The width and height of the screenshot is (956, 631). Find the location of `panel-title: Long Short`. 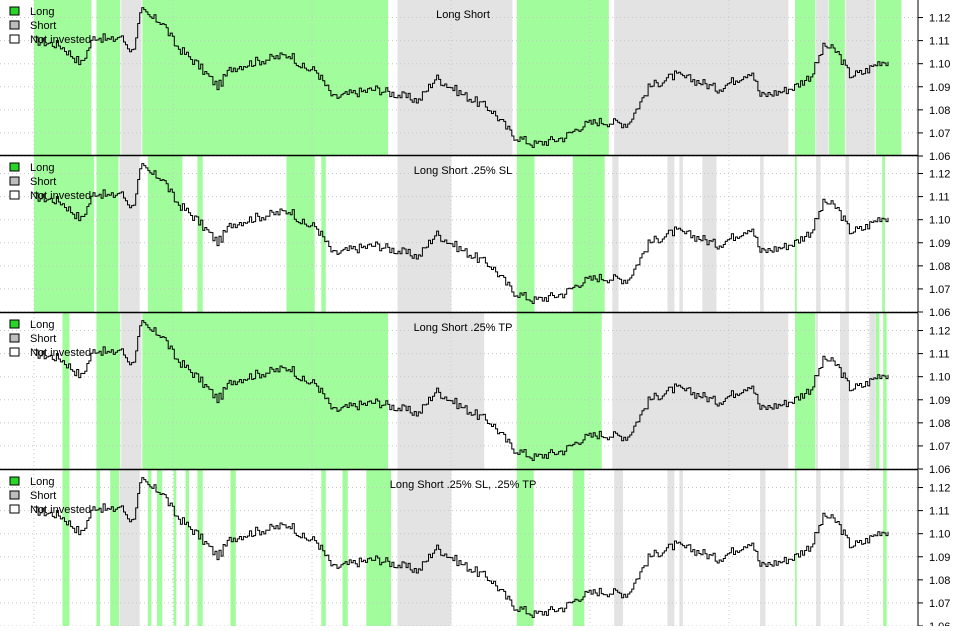

panel-title: Long Short is located at coordinates (463, 15).